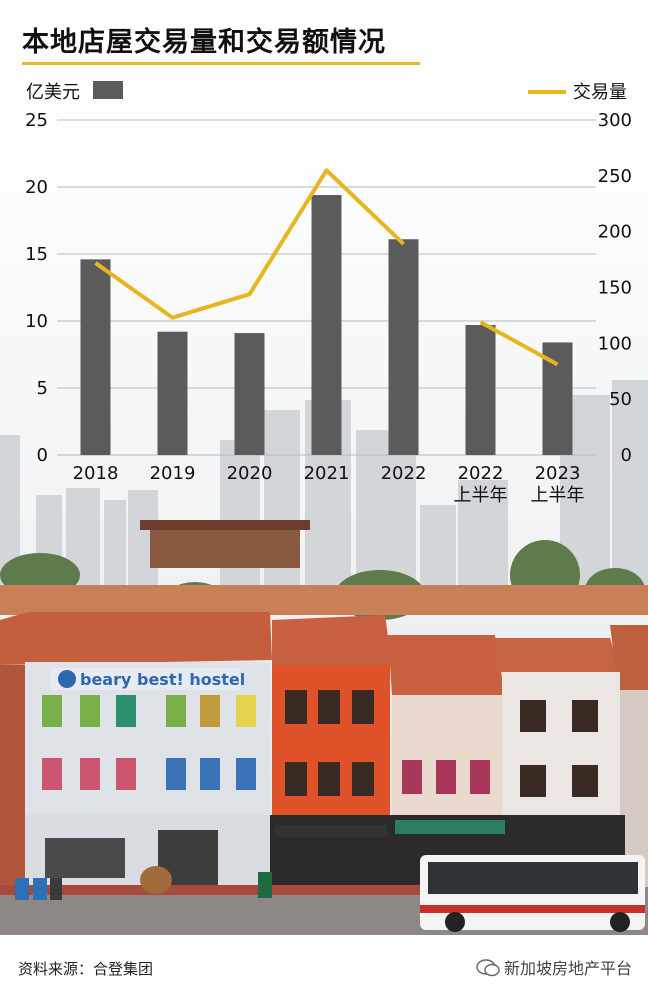 The width and height of the screenshot is (648, 995). What do you see at coordinates (250, 473) in the screenshot?
I see `x-tick-label: 2020` at bounding box center [250, 473].